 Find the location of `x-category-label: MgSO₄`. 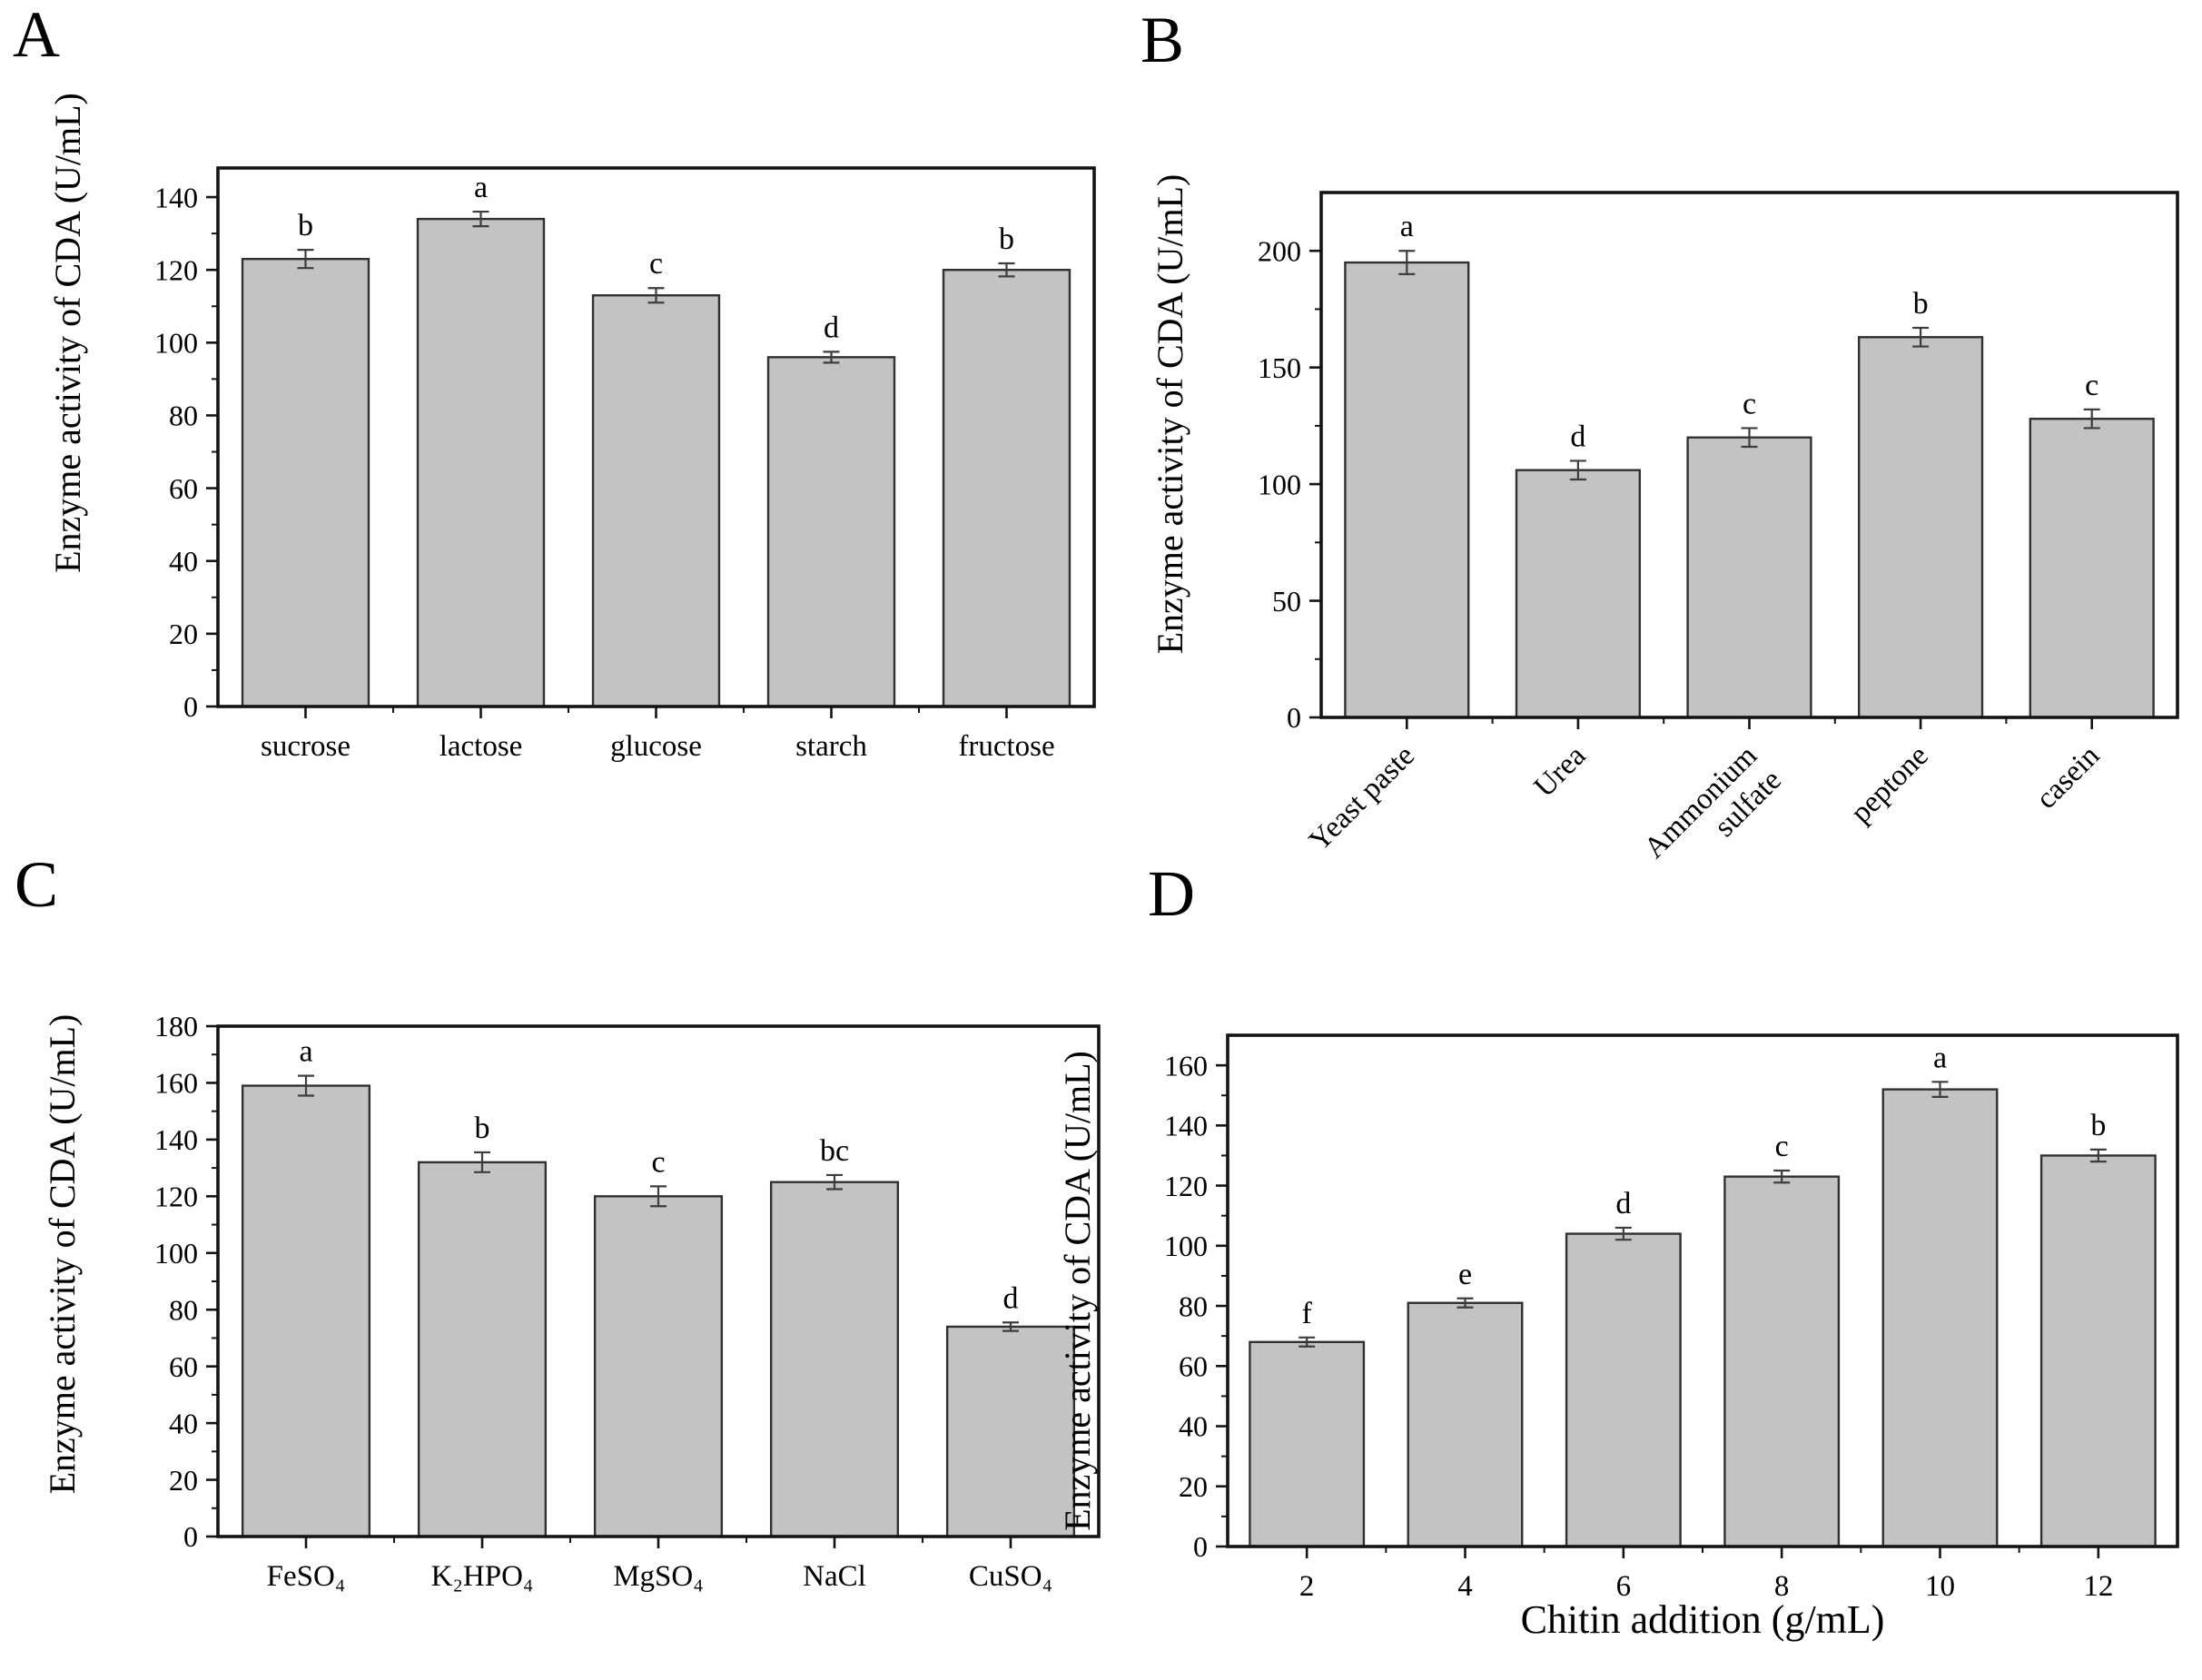

x-category-label: MgSO₄ is located at coordinates (658, 1577).